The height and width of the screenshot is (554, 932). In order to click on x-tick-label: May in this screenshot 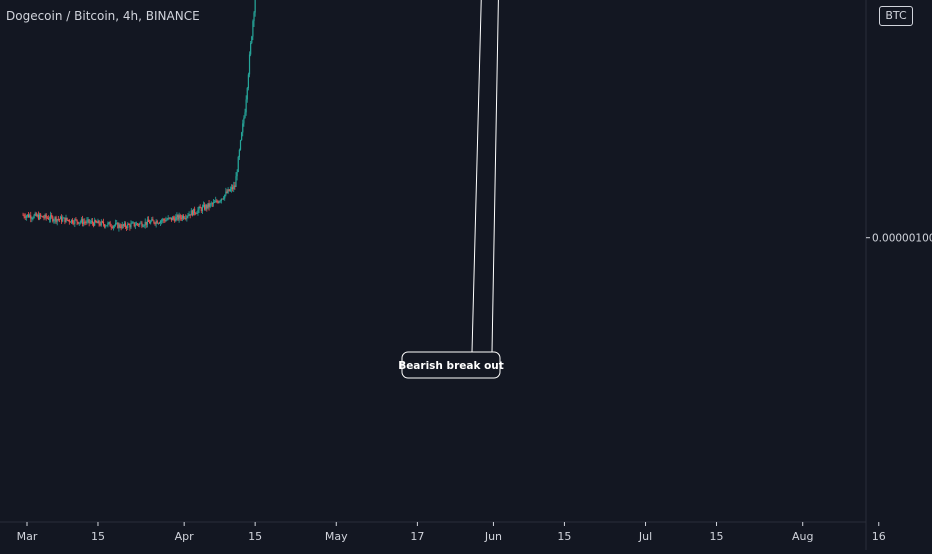, I will do `click(336, 536)`.